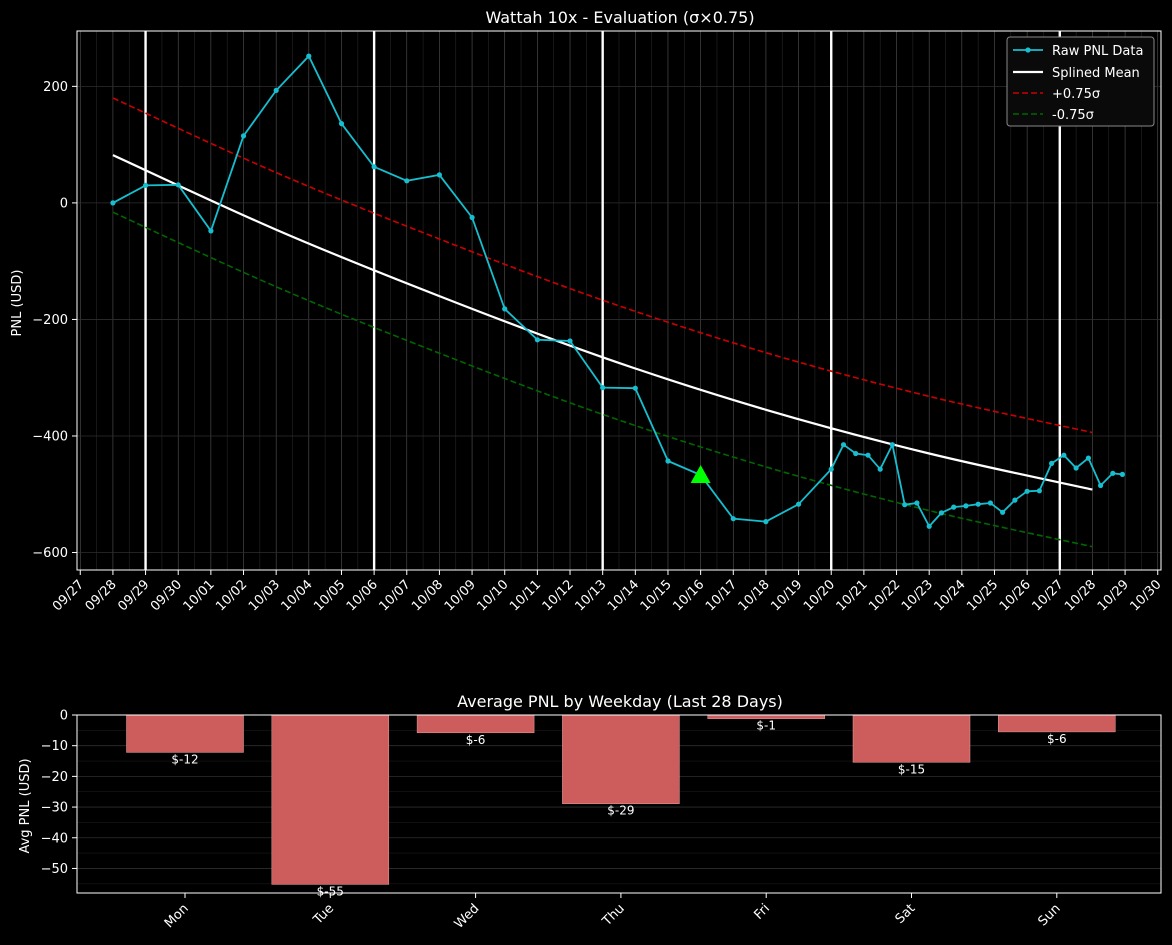 Image resolution: width=1172 pixels, height=945 pixels. I want to click on legend: Raw PNL Data Splined Mean +0.75σ -0.75σ, so click(1080, 81).